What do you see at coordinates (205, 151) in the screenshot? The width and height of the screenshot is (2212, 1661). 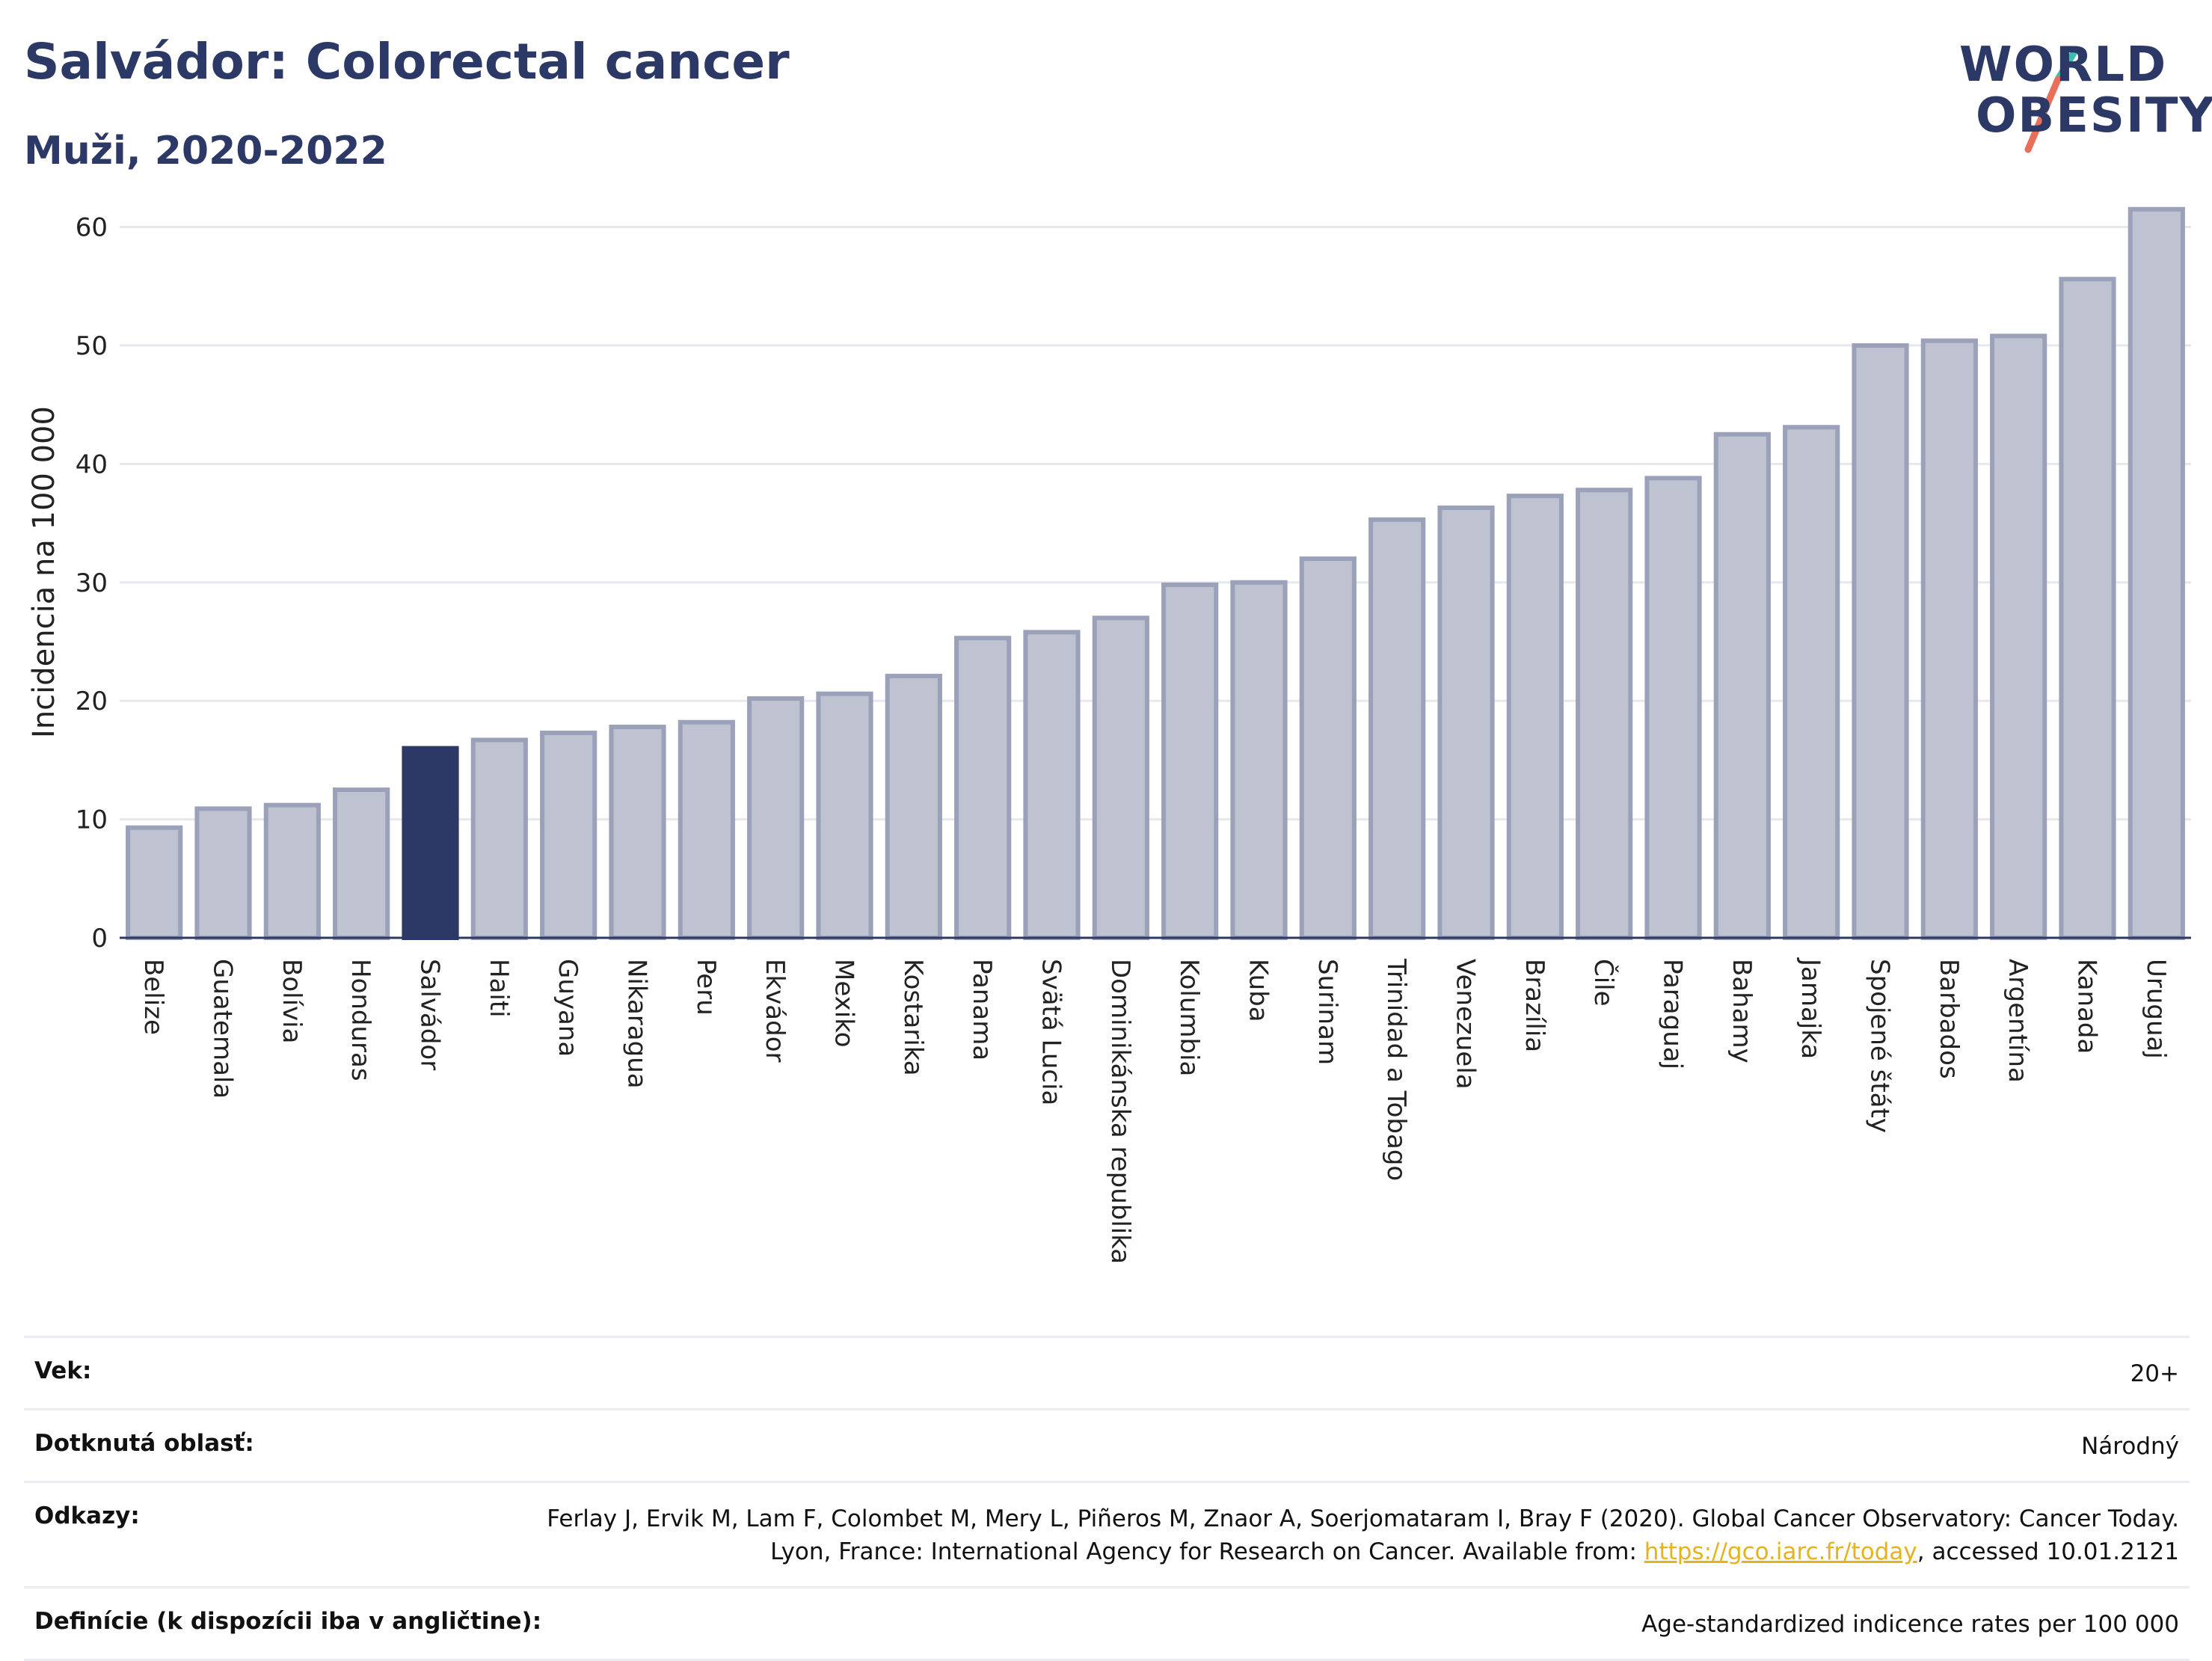 I see `page-subtitle: Muži, 2020-2022` at bounding box center [205, 151].